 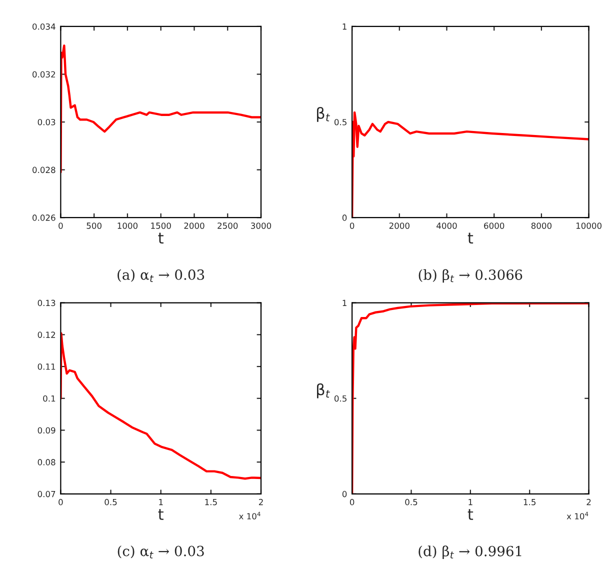 I want to click on text: (c) α$_{t}$ → 0.03, so click(x=161, y=552).